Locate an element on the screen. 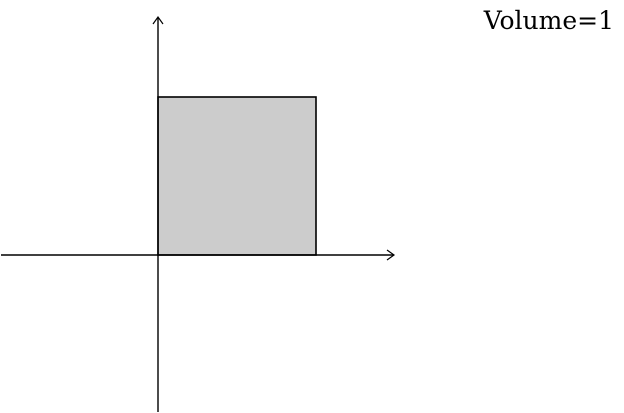 Image resolution: width=624 pixels, height=413 pixels. x-axis is located at coordinates (198, 255).